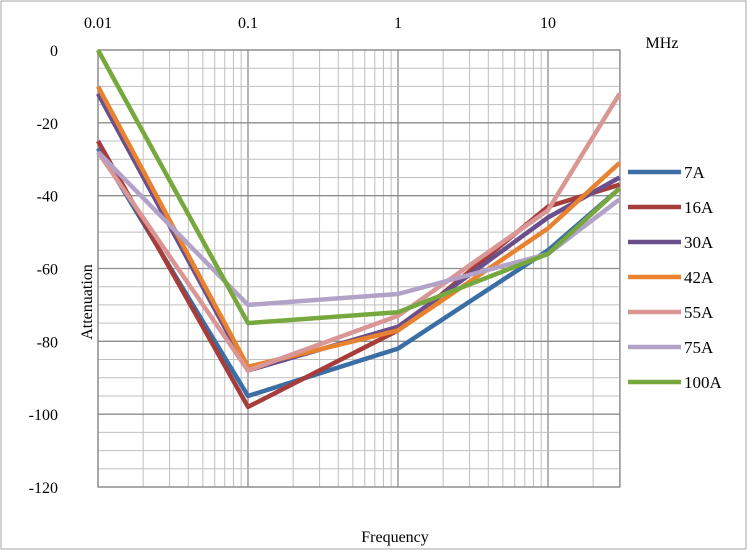  I want to click on y-axis-title: Attenuation, so click(87, 302).